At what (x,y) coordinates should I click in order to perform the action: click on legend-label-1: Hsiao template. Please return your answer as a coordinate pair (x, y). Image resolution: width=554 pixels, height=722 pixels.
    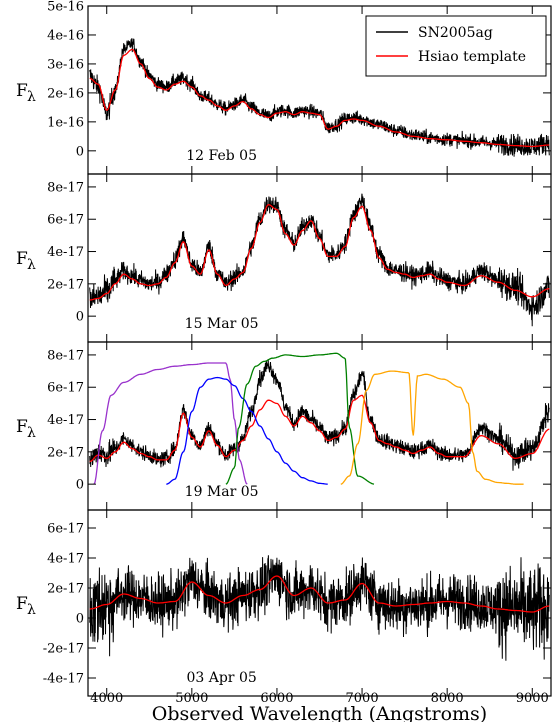
    Looking at the image, I should click on (472, 57).